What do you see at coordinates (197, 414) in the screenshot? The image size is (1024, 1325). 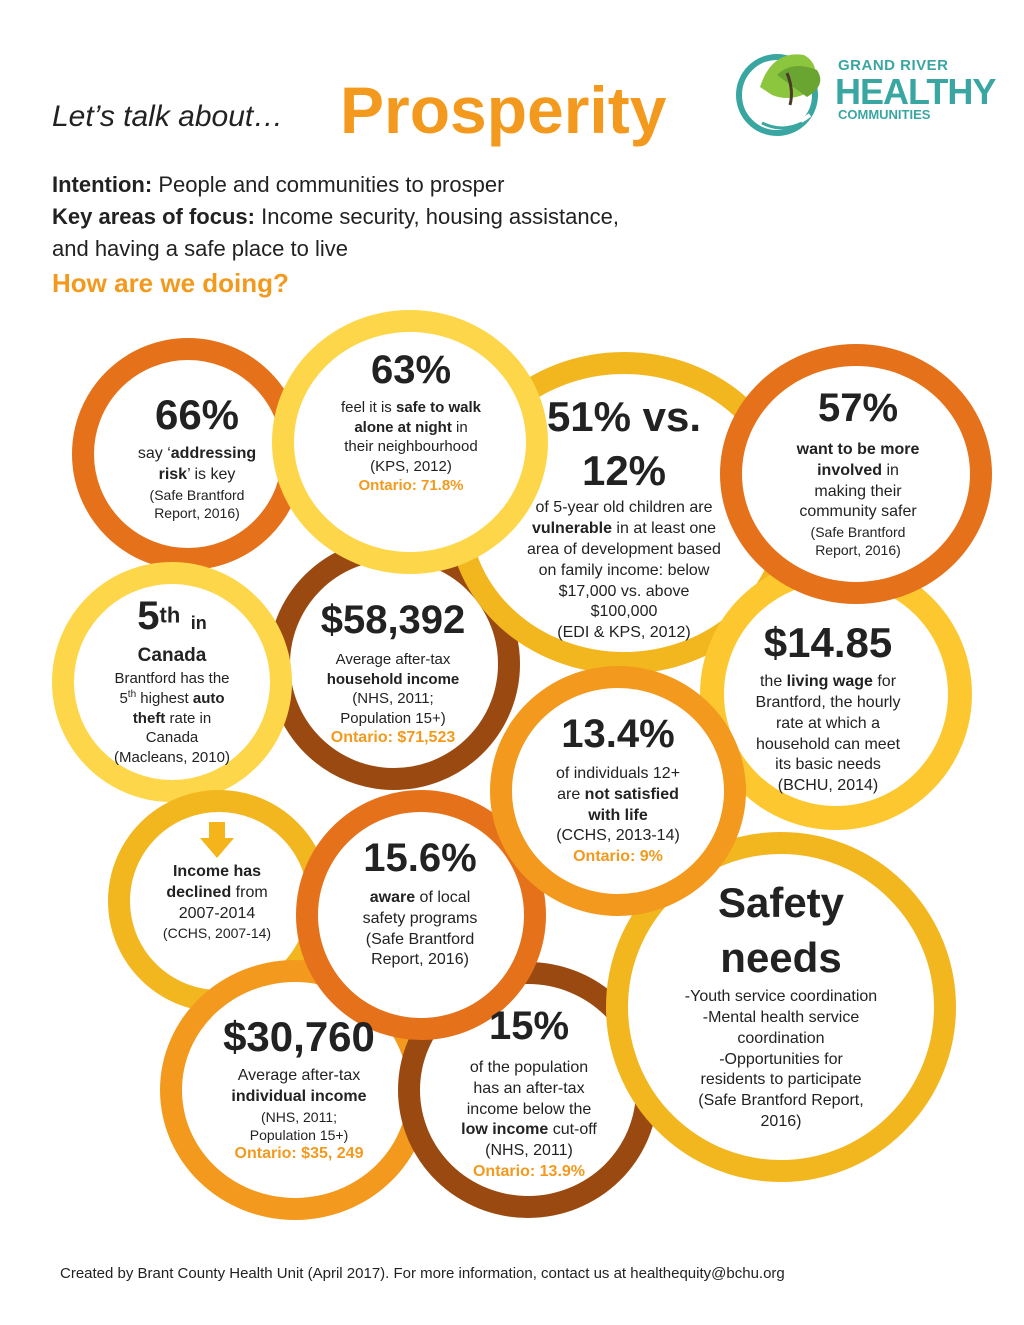 I see `stat-66-value: 66%` at bounding box center [197, 414].